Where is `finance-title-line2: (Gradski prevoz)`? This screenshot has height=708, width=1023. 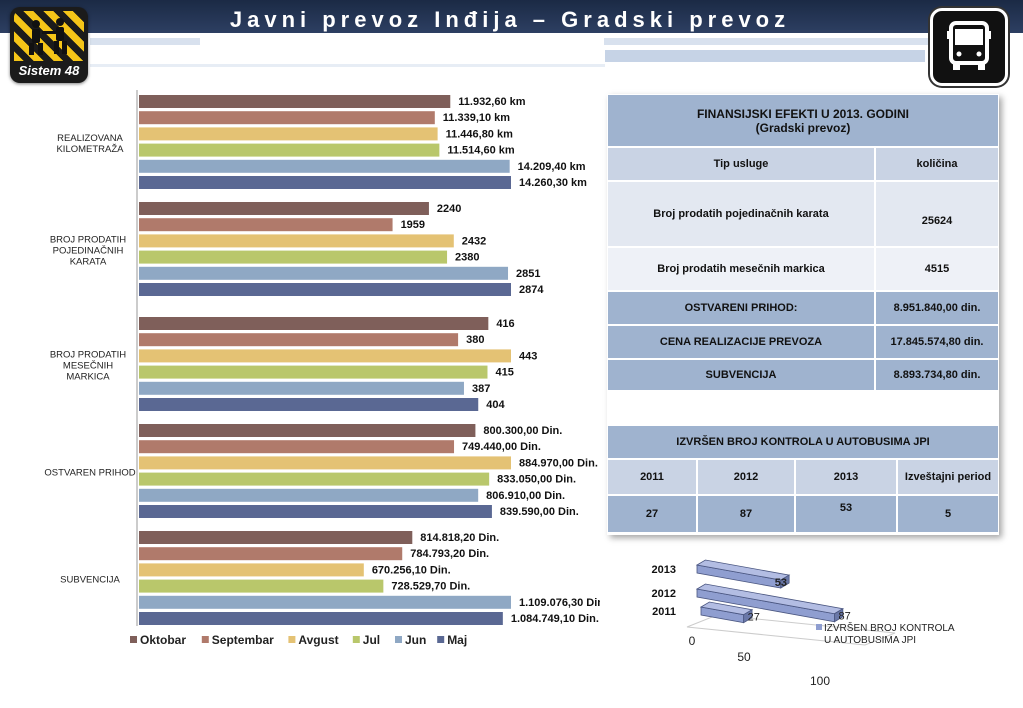
finance-title-line2: (Gradski prevoz) is located at coordinates (803, 127).